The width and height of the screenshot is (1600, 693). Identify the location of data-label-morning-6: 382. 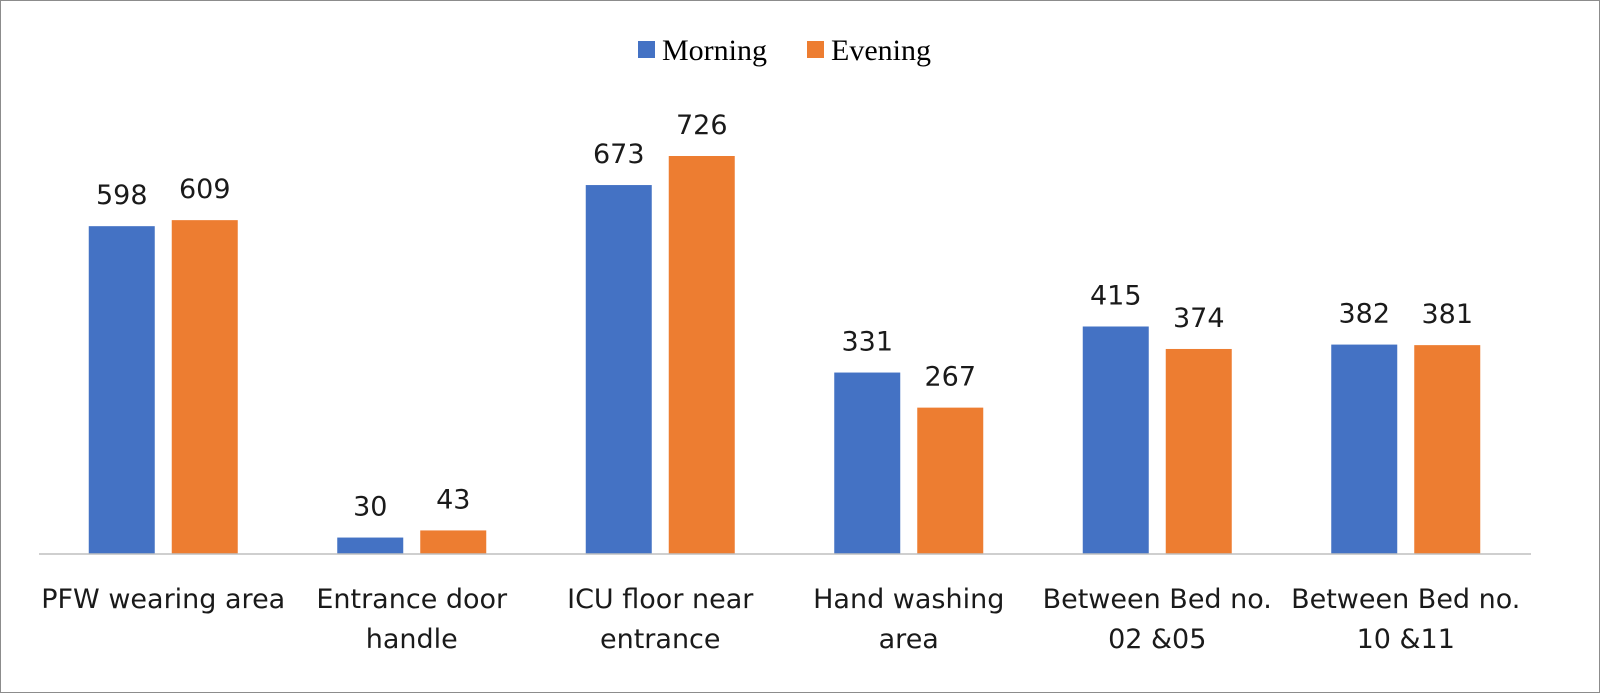
(1364, 314).